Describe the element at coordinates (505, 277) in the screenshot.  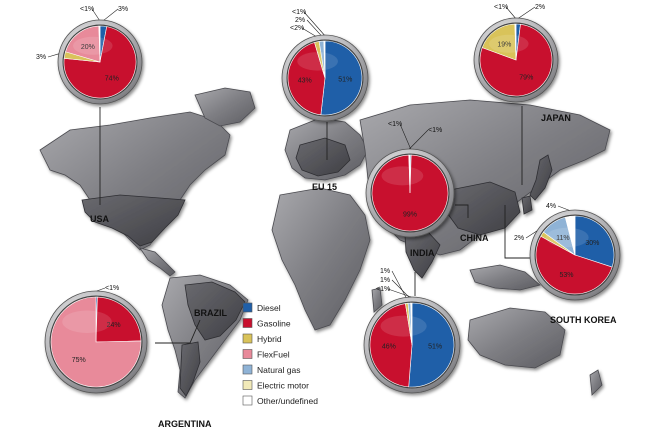
I see `southeast-asia-islands` at that location.